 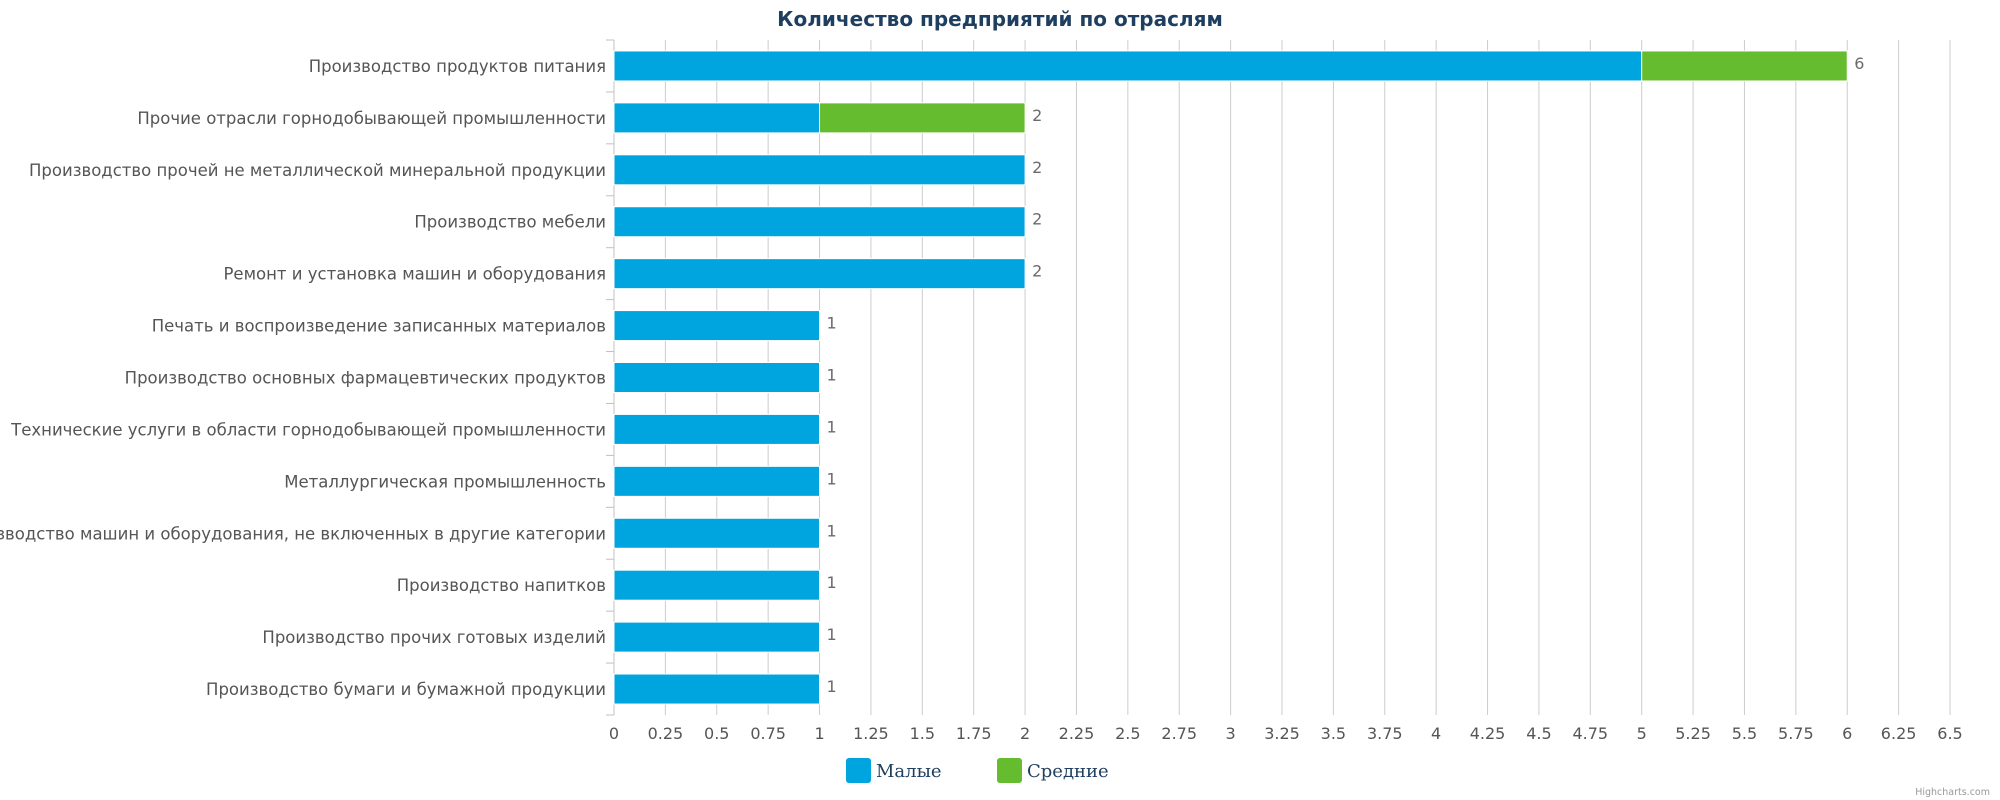 I want to click on legend-item-label: Малые, so click(x=909, y=771).